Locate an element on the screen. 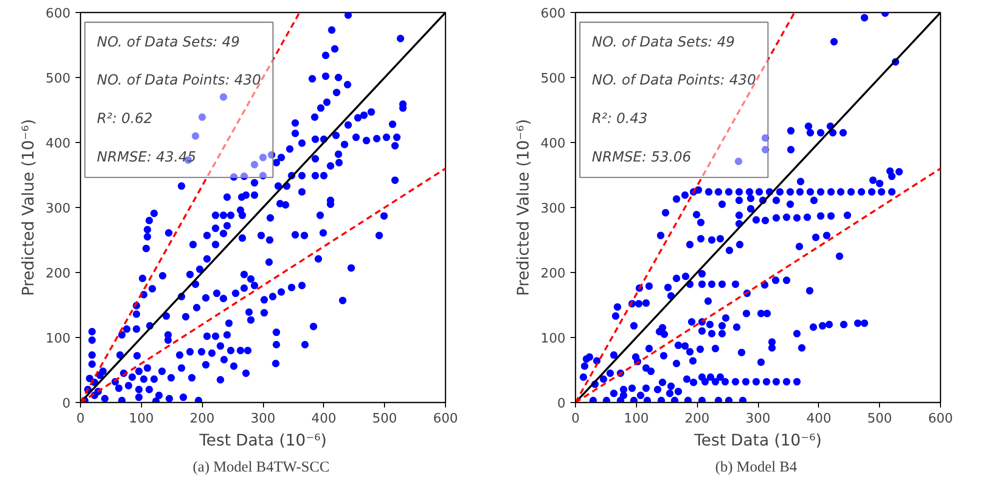  text: (a) Model B4TW-SCC is located at coordinates (261, 468).